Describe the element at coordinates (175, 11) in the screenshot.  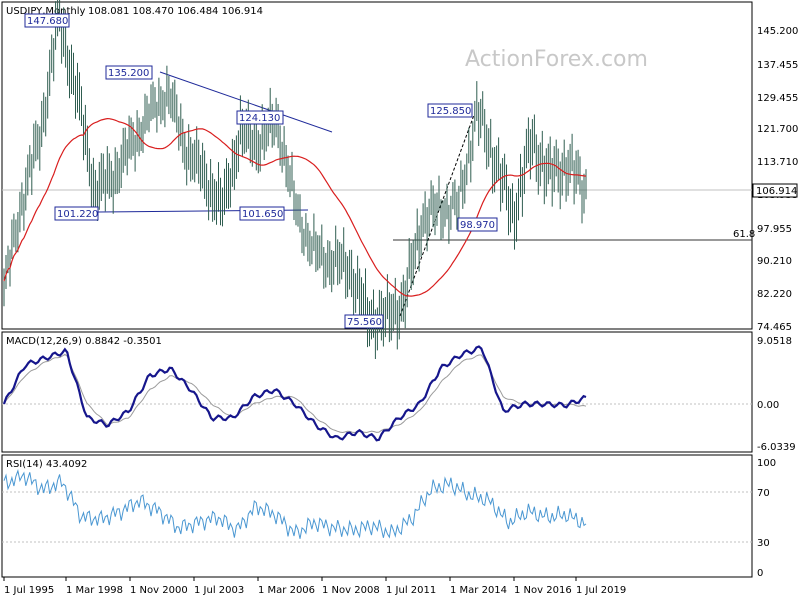
I see `chart-ohlc: 108.081 108.470 106.484 106.914` at that location.